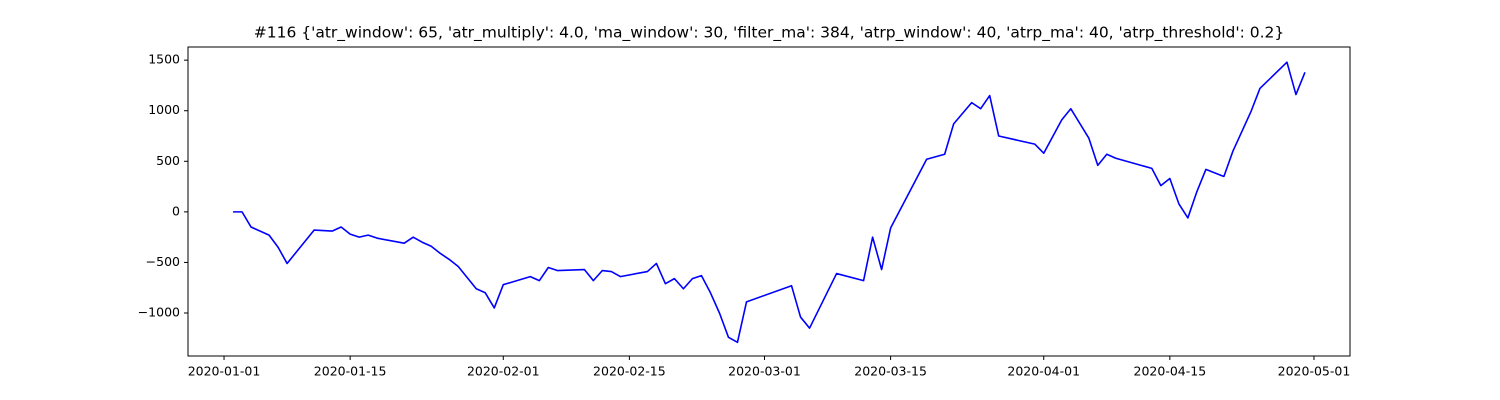 This screenshot has width=1500, height=400. I want to click on y-tick-label: 500, so click(168, 160).